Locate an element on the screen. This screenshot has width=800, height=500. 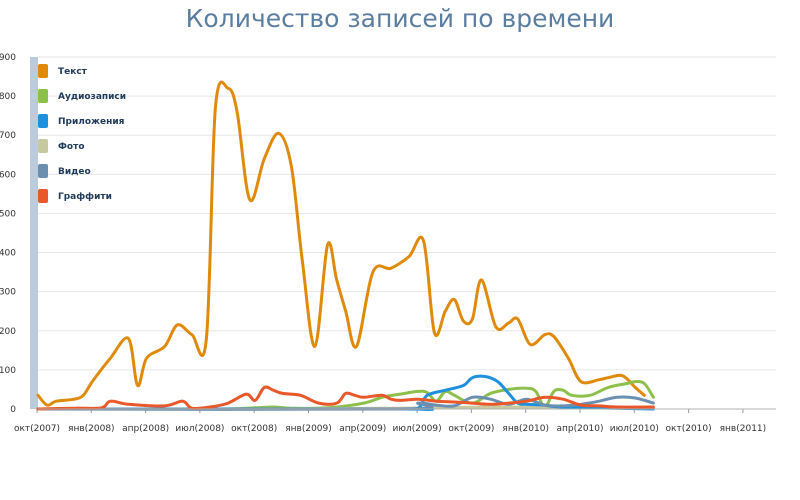
legend-label: Фото is located at coordinates (71, 147).